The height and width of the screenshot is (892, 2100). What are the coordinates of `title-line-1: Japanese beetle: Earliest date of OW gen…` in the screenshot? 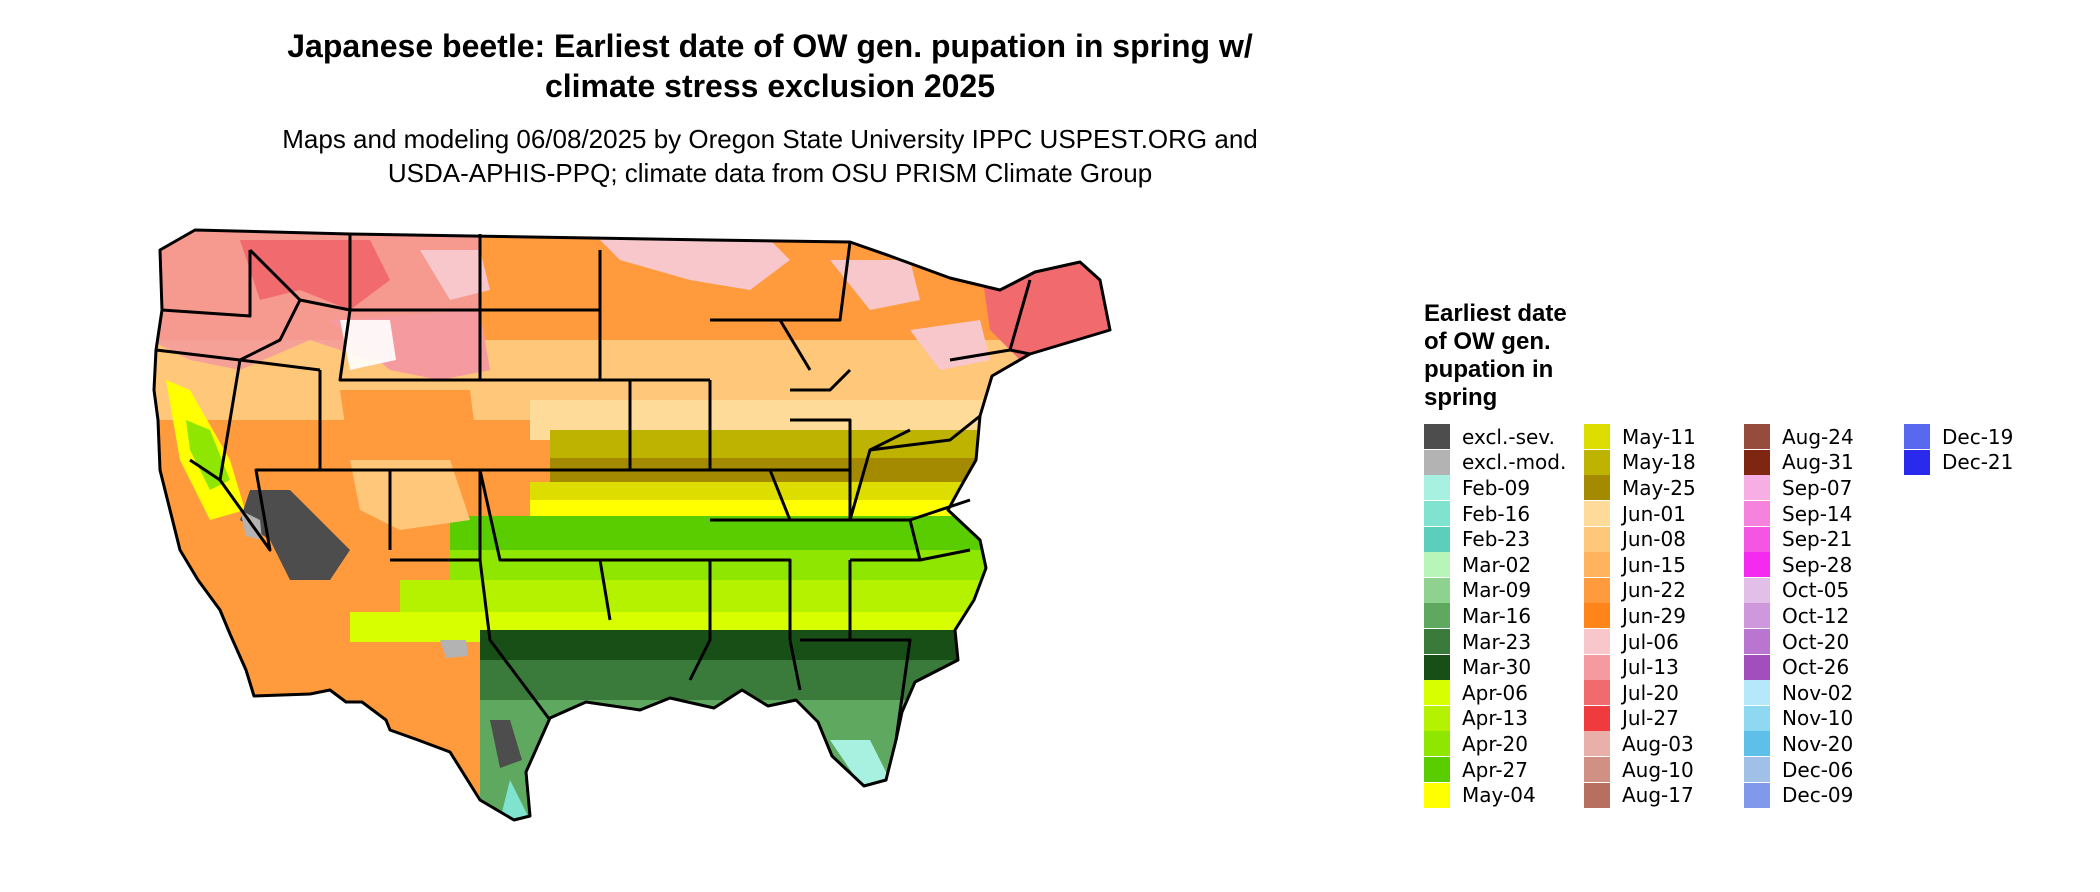 It's located at (770, 46).